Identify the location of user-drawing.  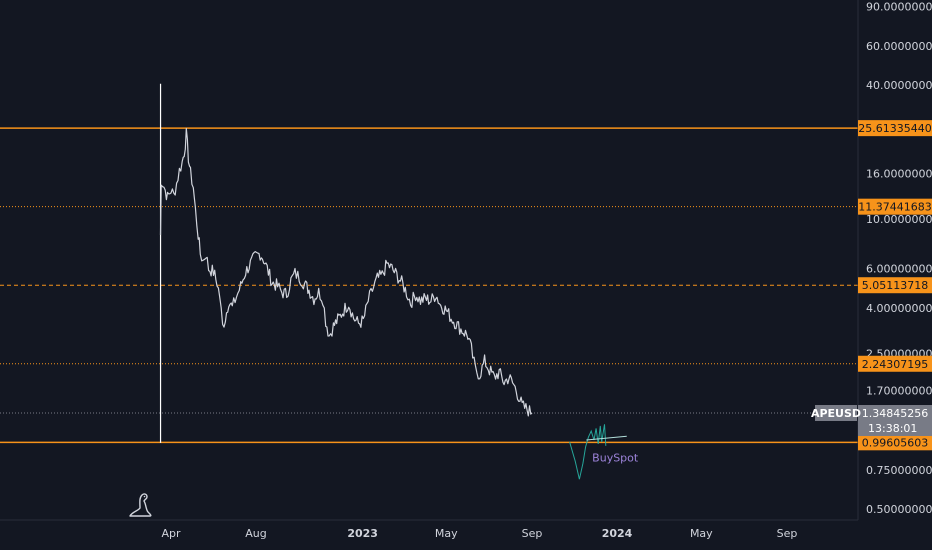
(598, 452).